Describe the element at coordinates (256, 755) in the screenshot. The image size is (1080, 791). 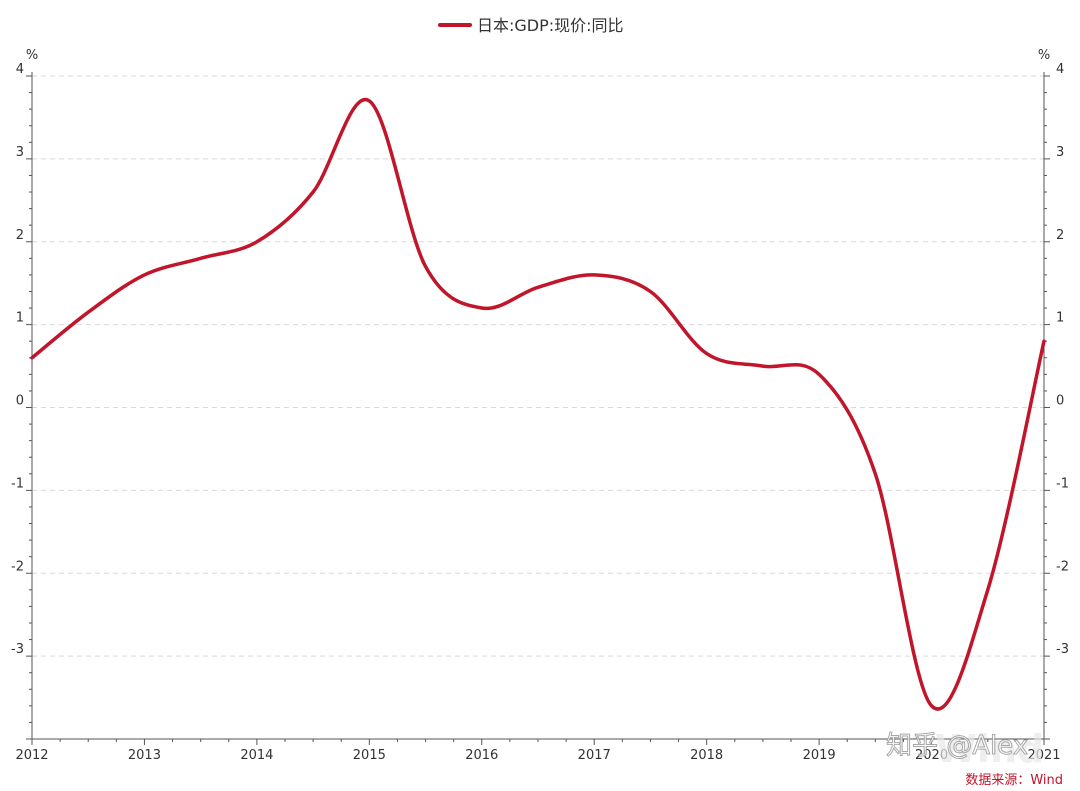
I see `x-tick-label: 2014` at that location.